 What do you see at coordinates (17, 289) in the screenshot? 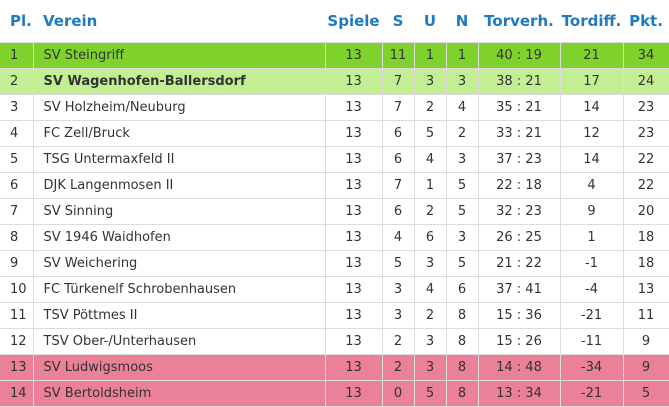
I see `table-cell: 10` at bounding box center [17, 289].